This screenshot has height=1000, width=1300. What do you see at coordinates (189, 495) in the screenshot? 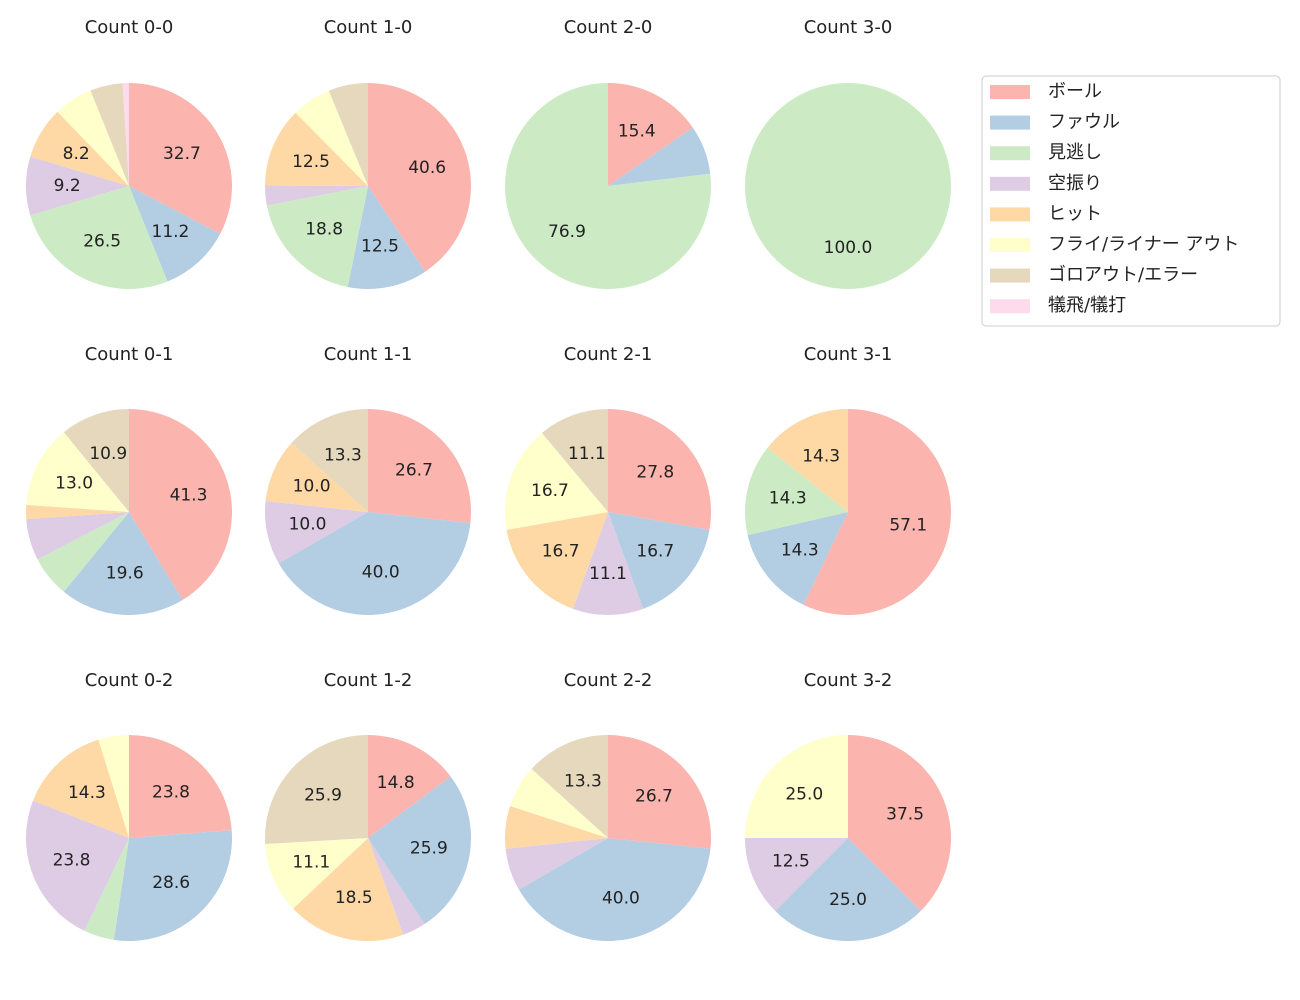
I see `data-label: 41.3` at bounding box center [189, 495].